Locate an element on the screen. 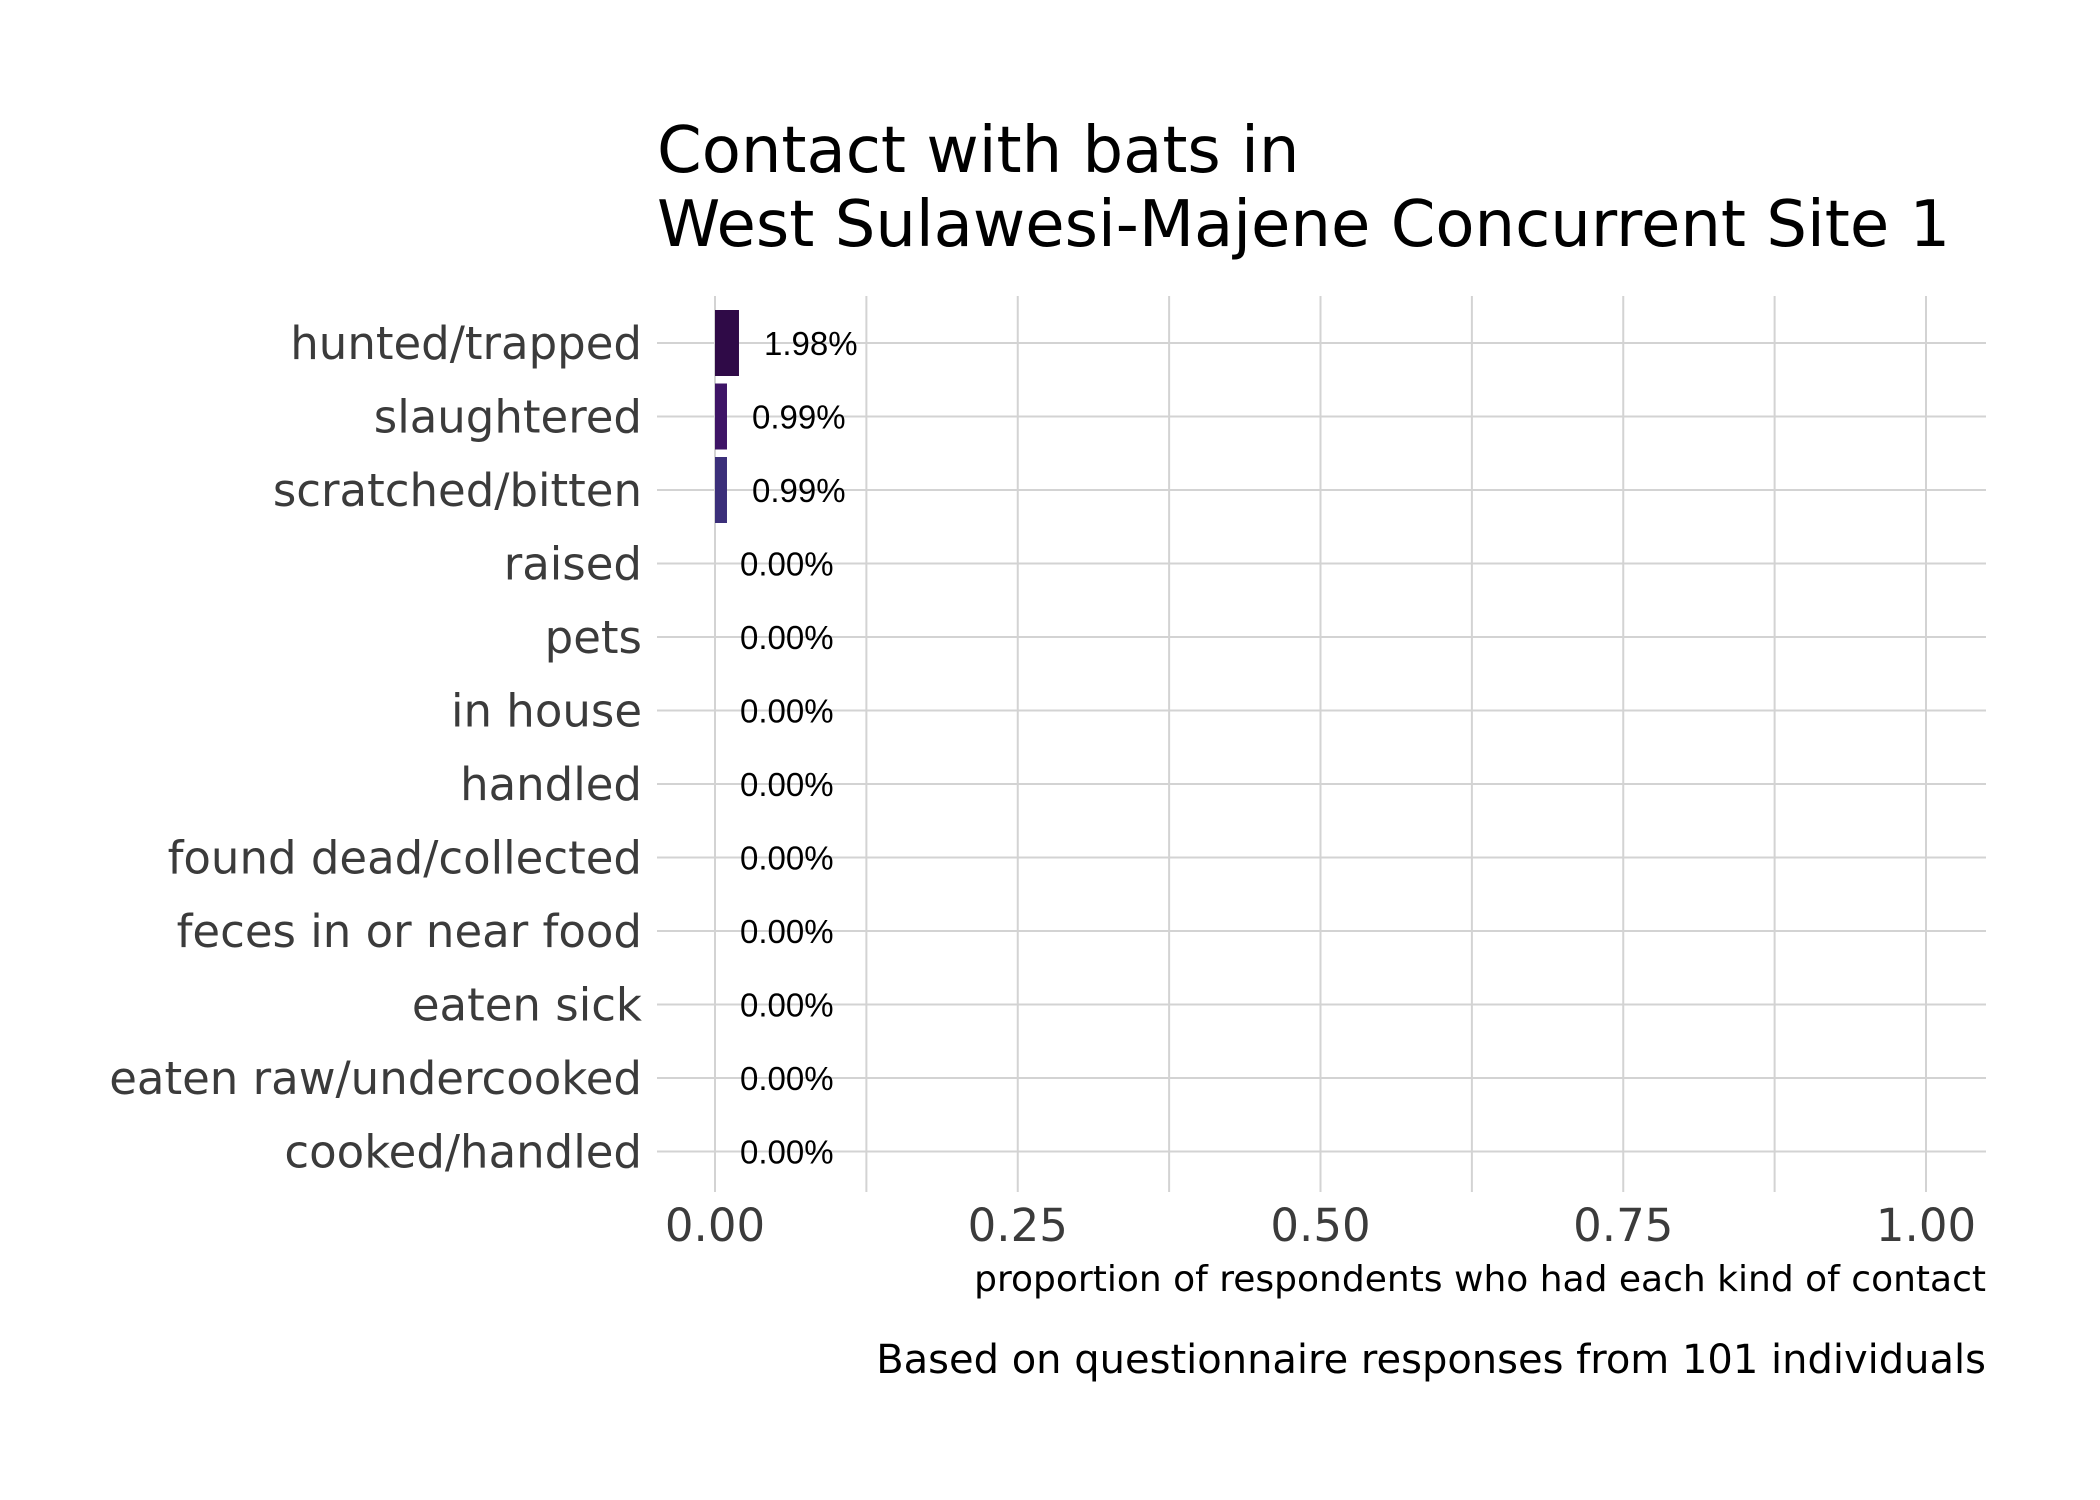 This screenshot has height=1500, width=2100. value-label-in-house: 0.00% is located at coordinates (787, 711).